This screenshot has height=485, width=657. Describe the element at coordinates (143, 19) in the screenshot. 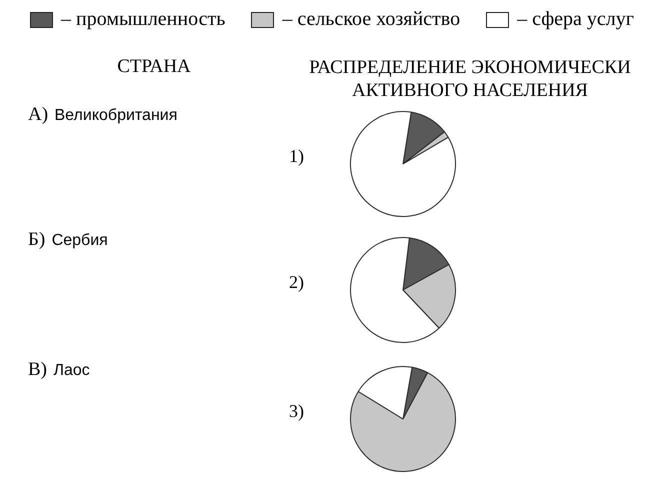

I see `legend-label: – промышленность` at that location.